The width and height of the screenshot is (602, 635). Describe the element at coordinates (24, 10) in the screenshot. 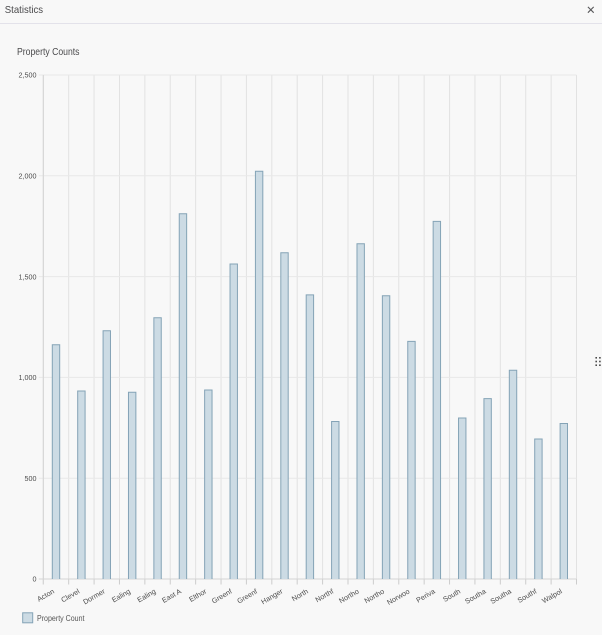

I see `svg-text: Statistics` at that location.